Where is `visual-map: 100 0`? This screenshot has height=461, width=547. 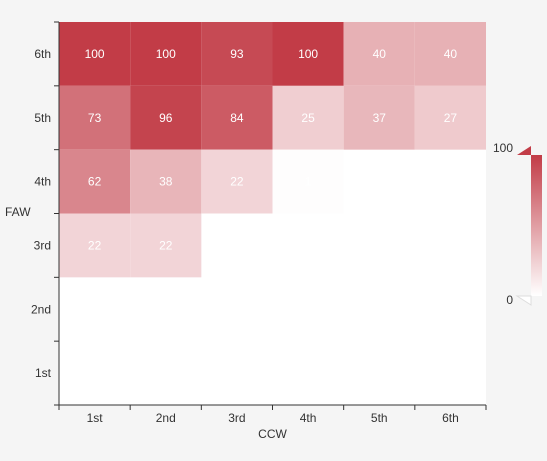
visual-map: 100 0 is located at coordinates (517, 224).